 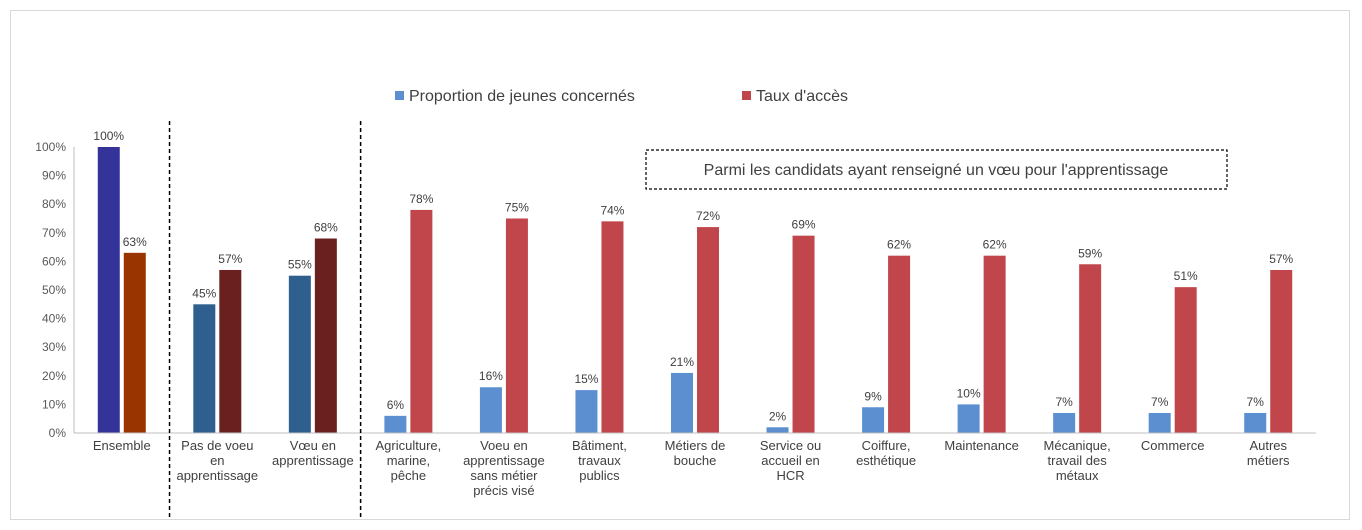 I want to click on x-tick-label: Métiers de, so click(x=695, y=445).